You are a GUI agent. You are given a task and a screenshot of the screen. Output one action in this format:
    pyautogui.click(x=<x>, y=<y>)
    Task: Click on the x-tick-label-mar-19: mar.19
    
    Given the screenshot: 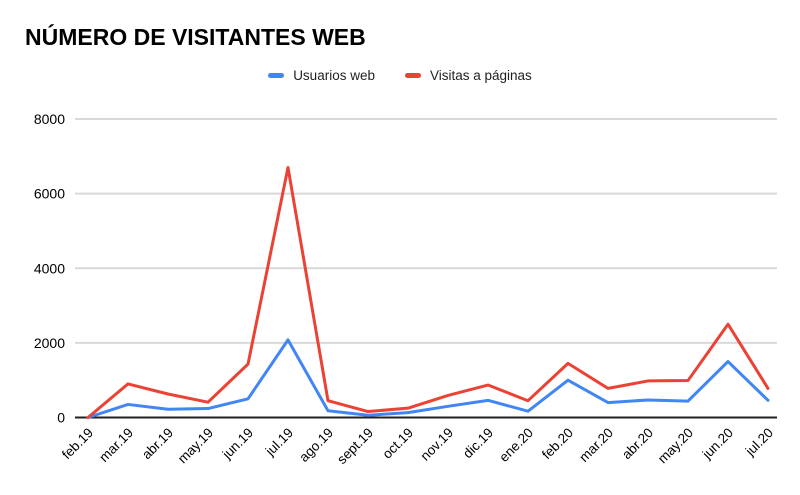 What is the action you would take?
    pyautogui.click(x=116, y=445)
    